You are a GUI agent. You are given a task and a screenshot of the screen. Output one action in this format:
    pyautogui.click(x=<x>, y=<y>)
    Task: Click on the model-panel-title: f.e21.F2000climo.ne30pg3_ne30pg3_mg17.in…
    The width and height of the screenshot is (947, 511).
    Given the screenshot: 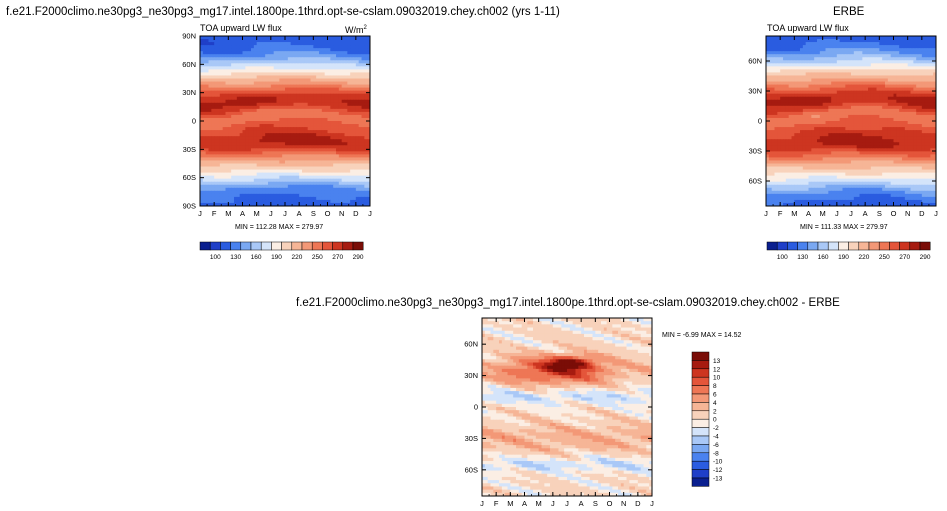 What is the action you would take?
    pyautogui.click(x=283, y=12)
    